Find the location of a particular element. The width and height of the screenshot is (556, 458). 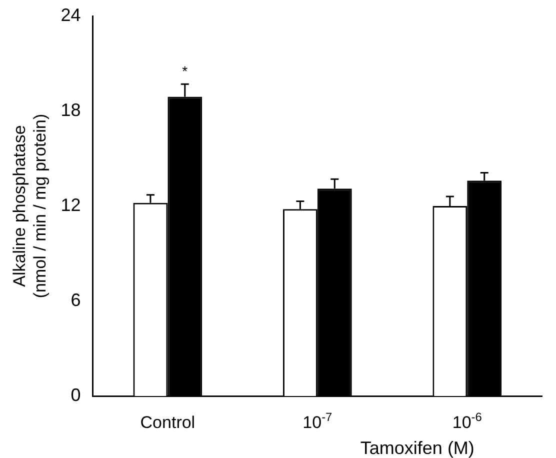

y-axis-title: Alkaline phosphatase (nmol / min / mg protein) is located at coordinates (30, 206).